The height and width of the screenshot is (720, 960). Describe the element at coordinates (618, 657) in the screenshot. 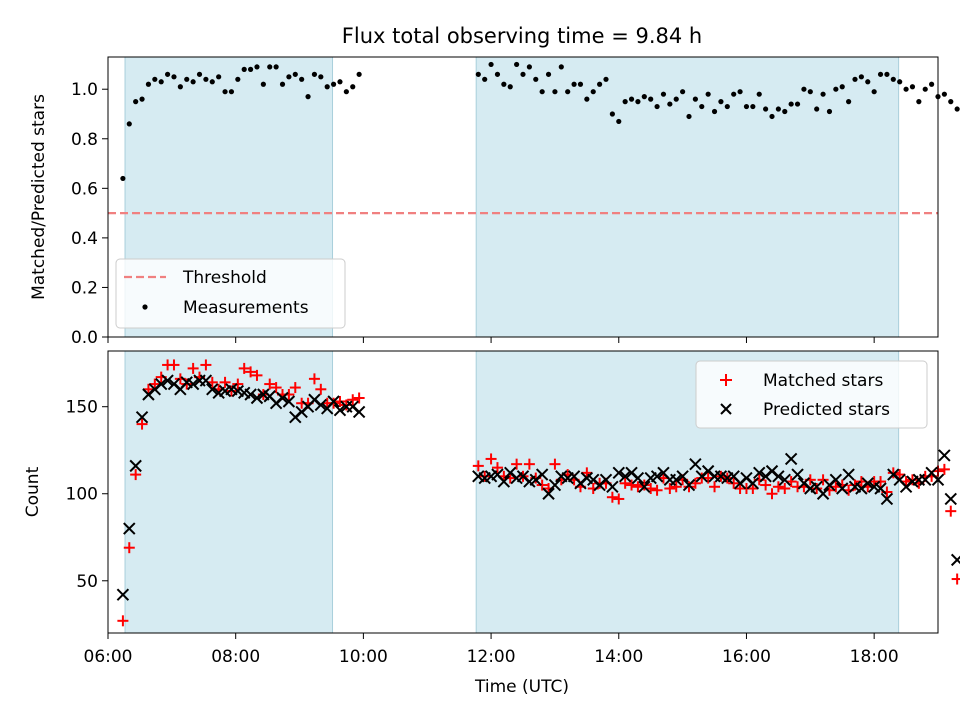

I see `x-tick-label: 14:00` at that location.